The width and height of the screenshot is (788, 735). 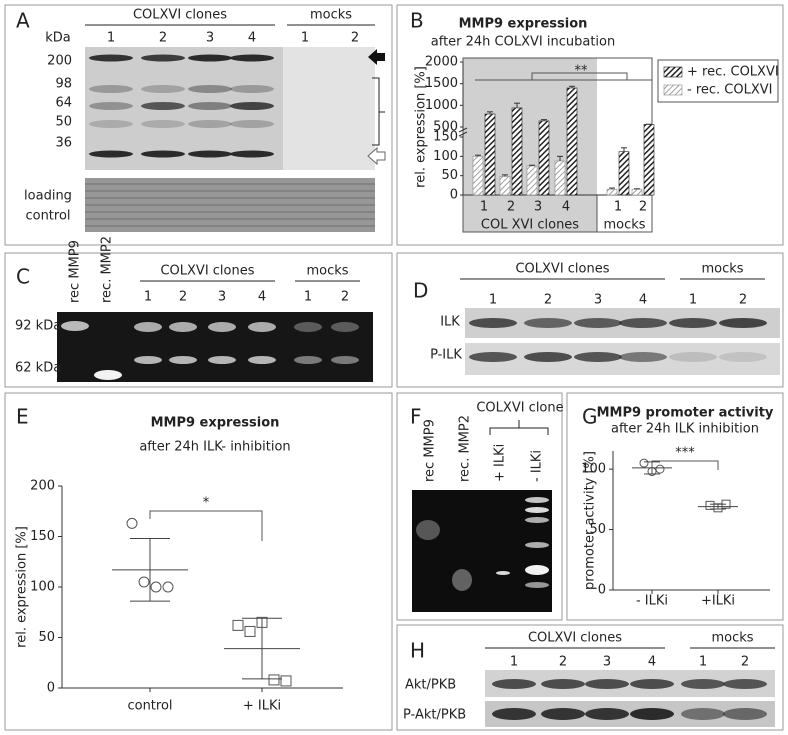 What do you see at coordinates (446, 355) in the screenshot?
I see `row-label: P-ILK` at bounding box center [446, 355].